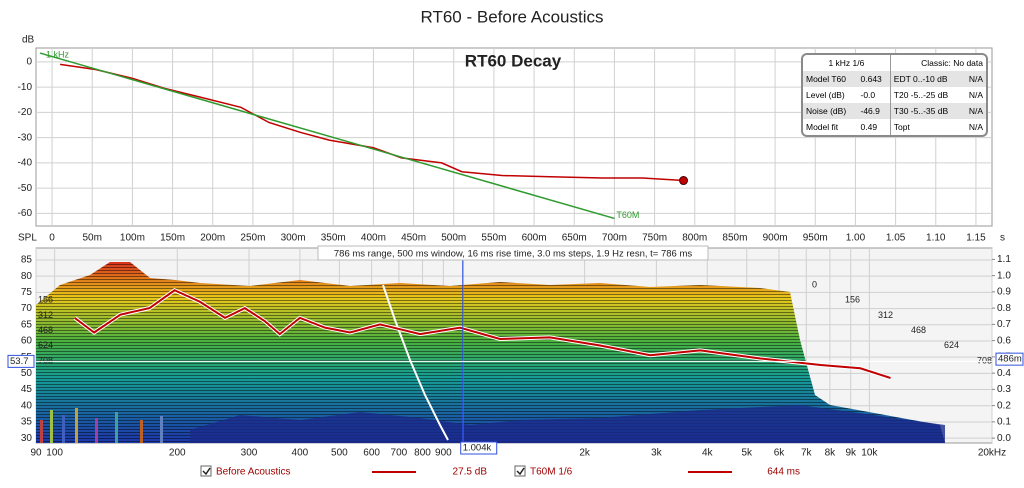  I want to click on x-tick-label: 900m, so click(775, 238).